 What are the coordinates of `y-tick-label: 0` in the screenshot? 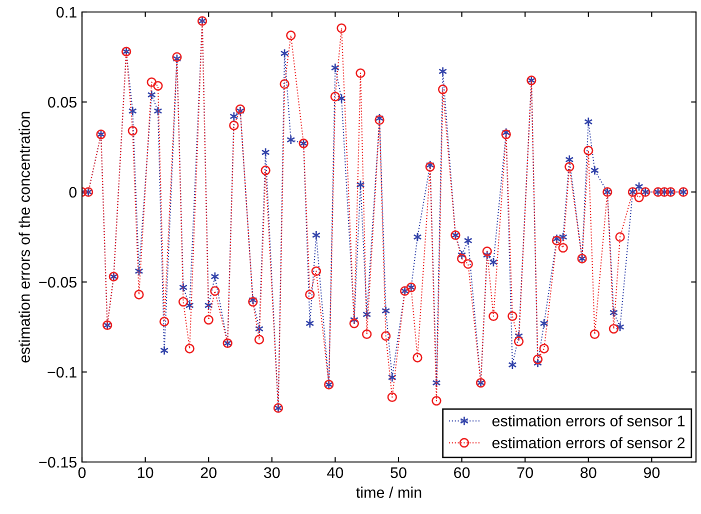 It's located at (73, 192).